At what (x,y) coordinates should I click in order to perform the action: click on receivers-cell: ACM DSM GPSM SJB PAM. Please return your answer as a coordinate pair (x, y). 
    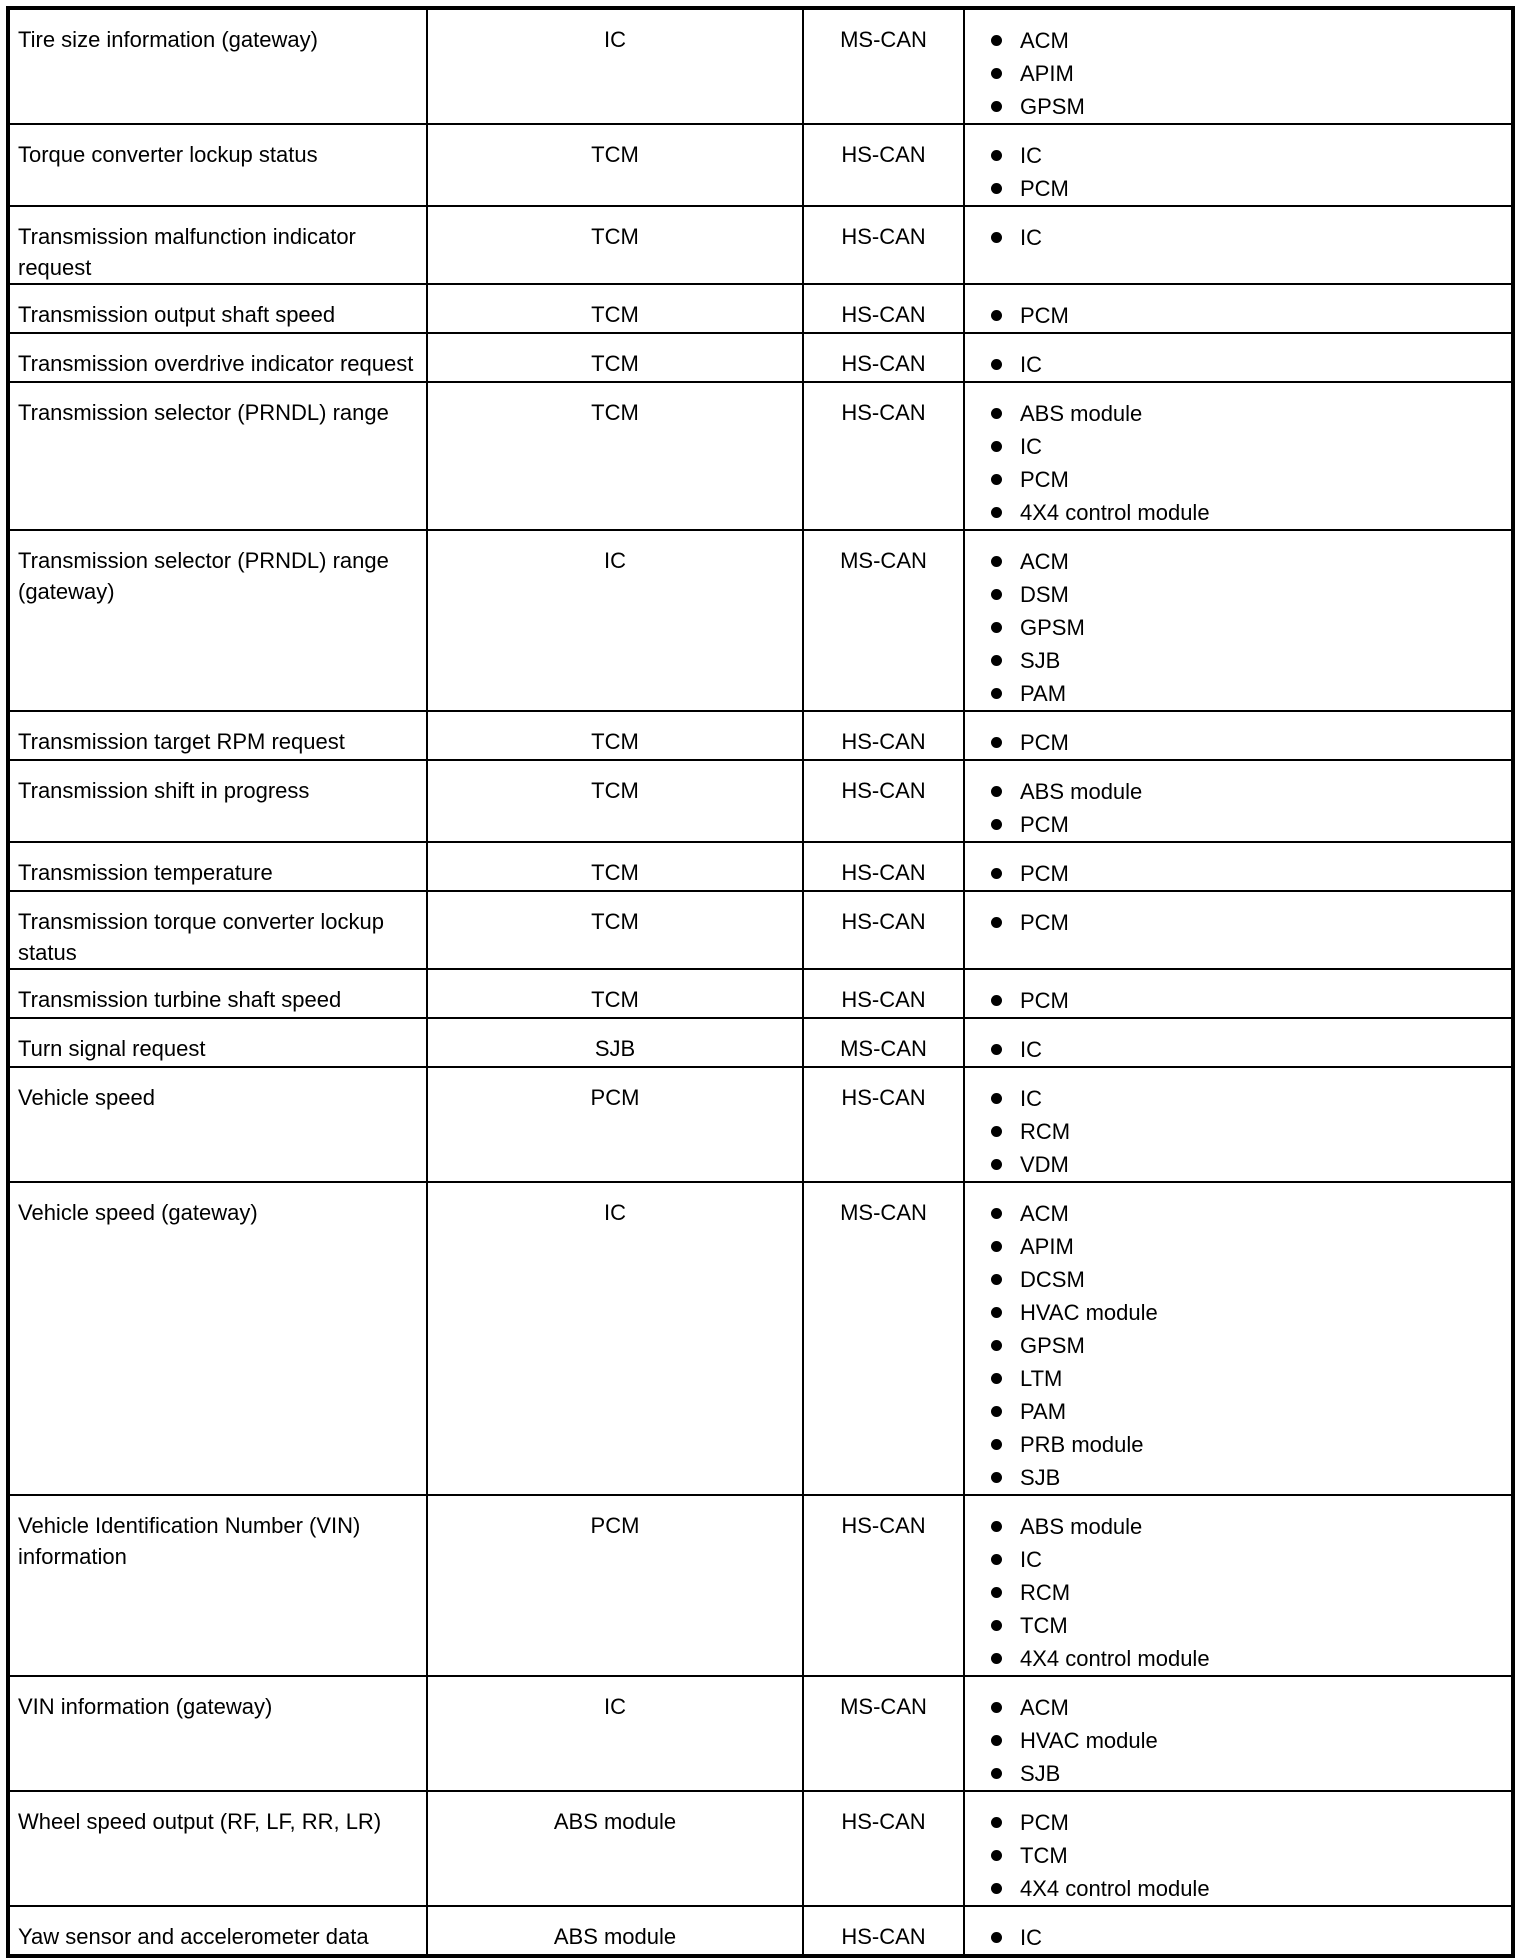
    Looking at the image, I should click on (1238, 620).